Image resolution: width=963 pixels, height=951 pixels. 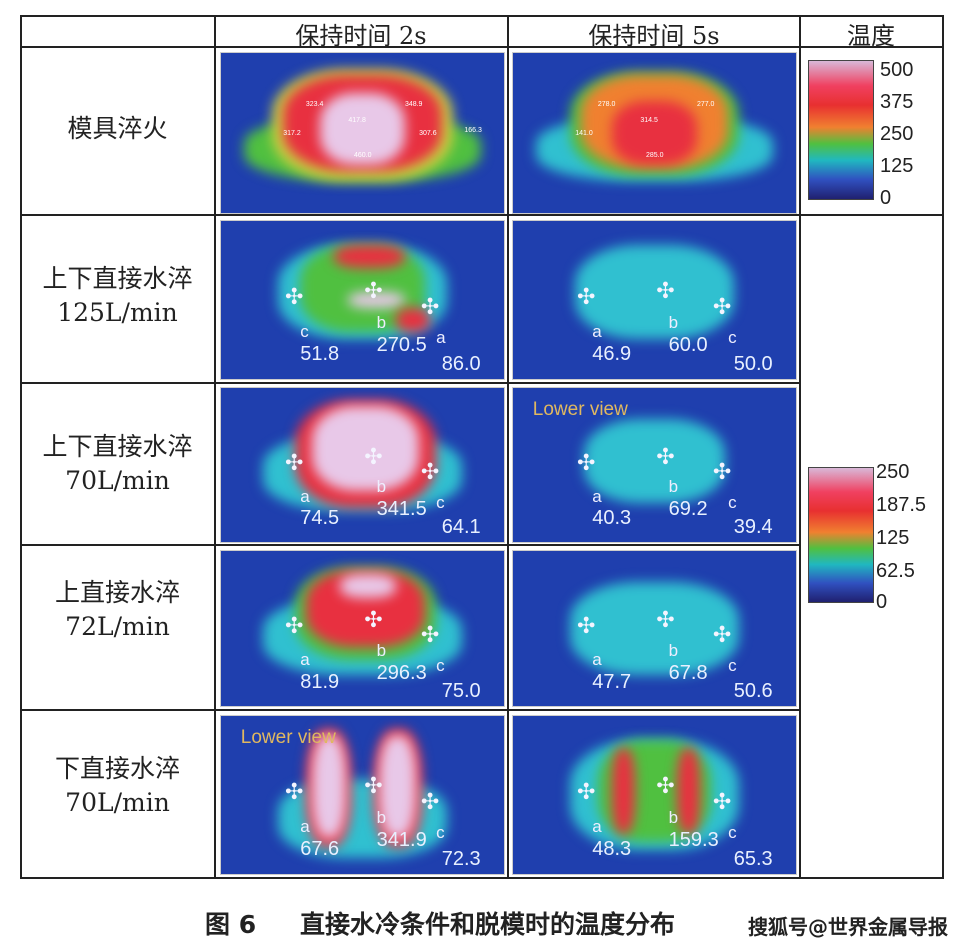 I want to click on legend2-tick: 0, so click(x=882, y=602).